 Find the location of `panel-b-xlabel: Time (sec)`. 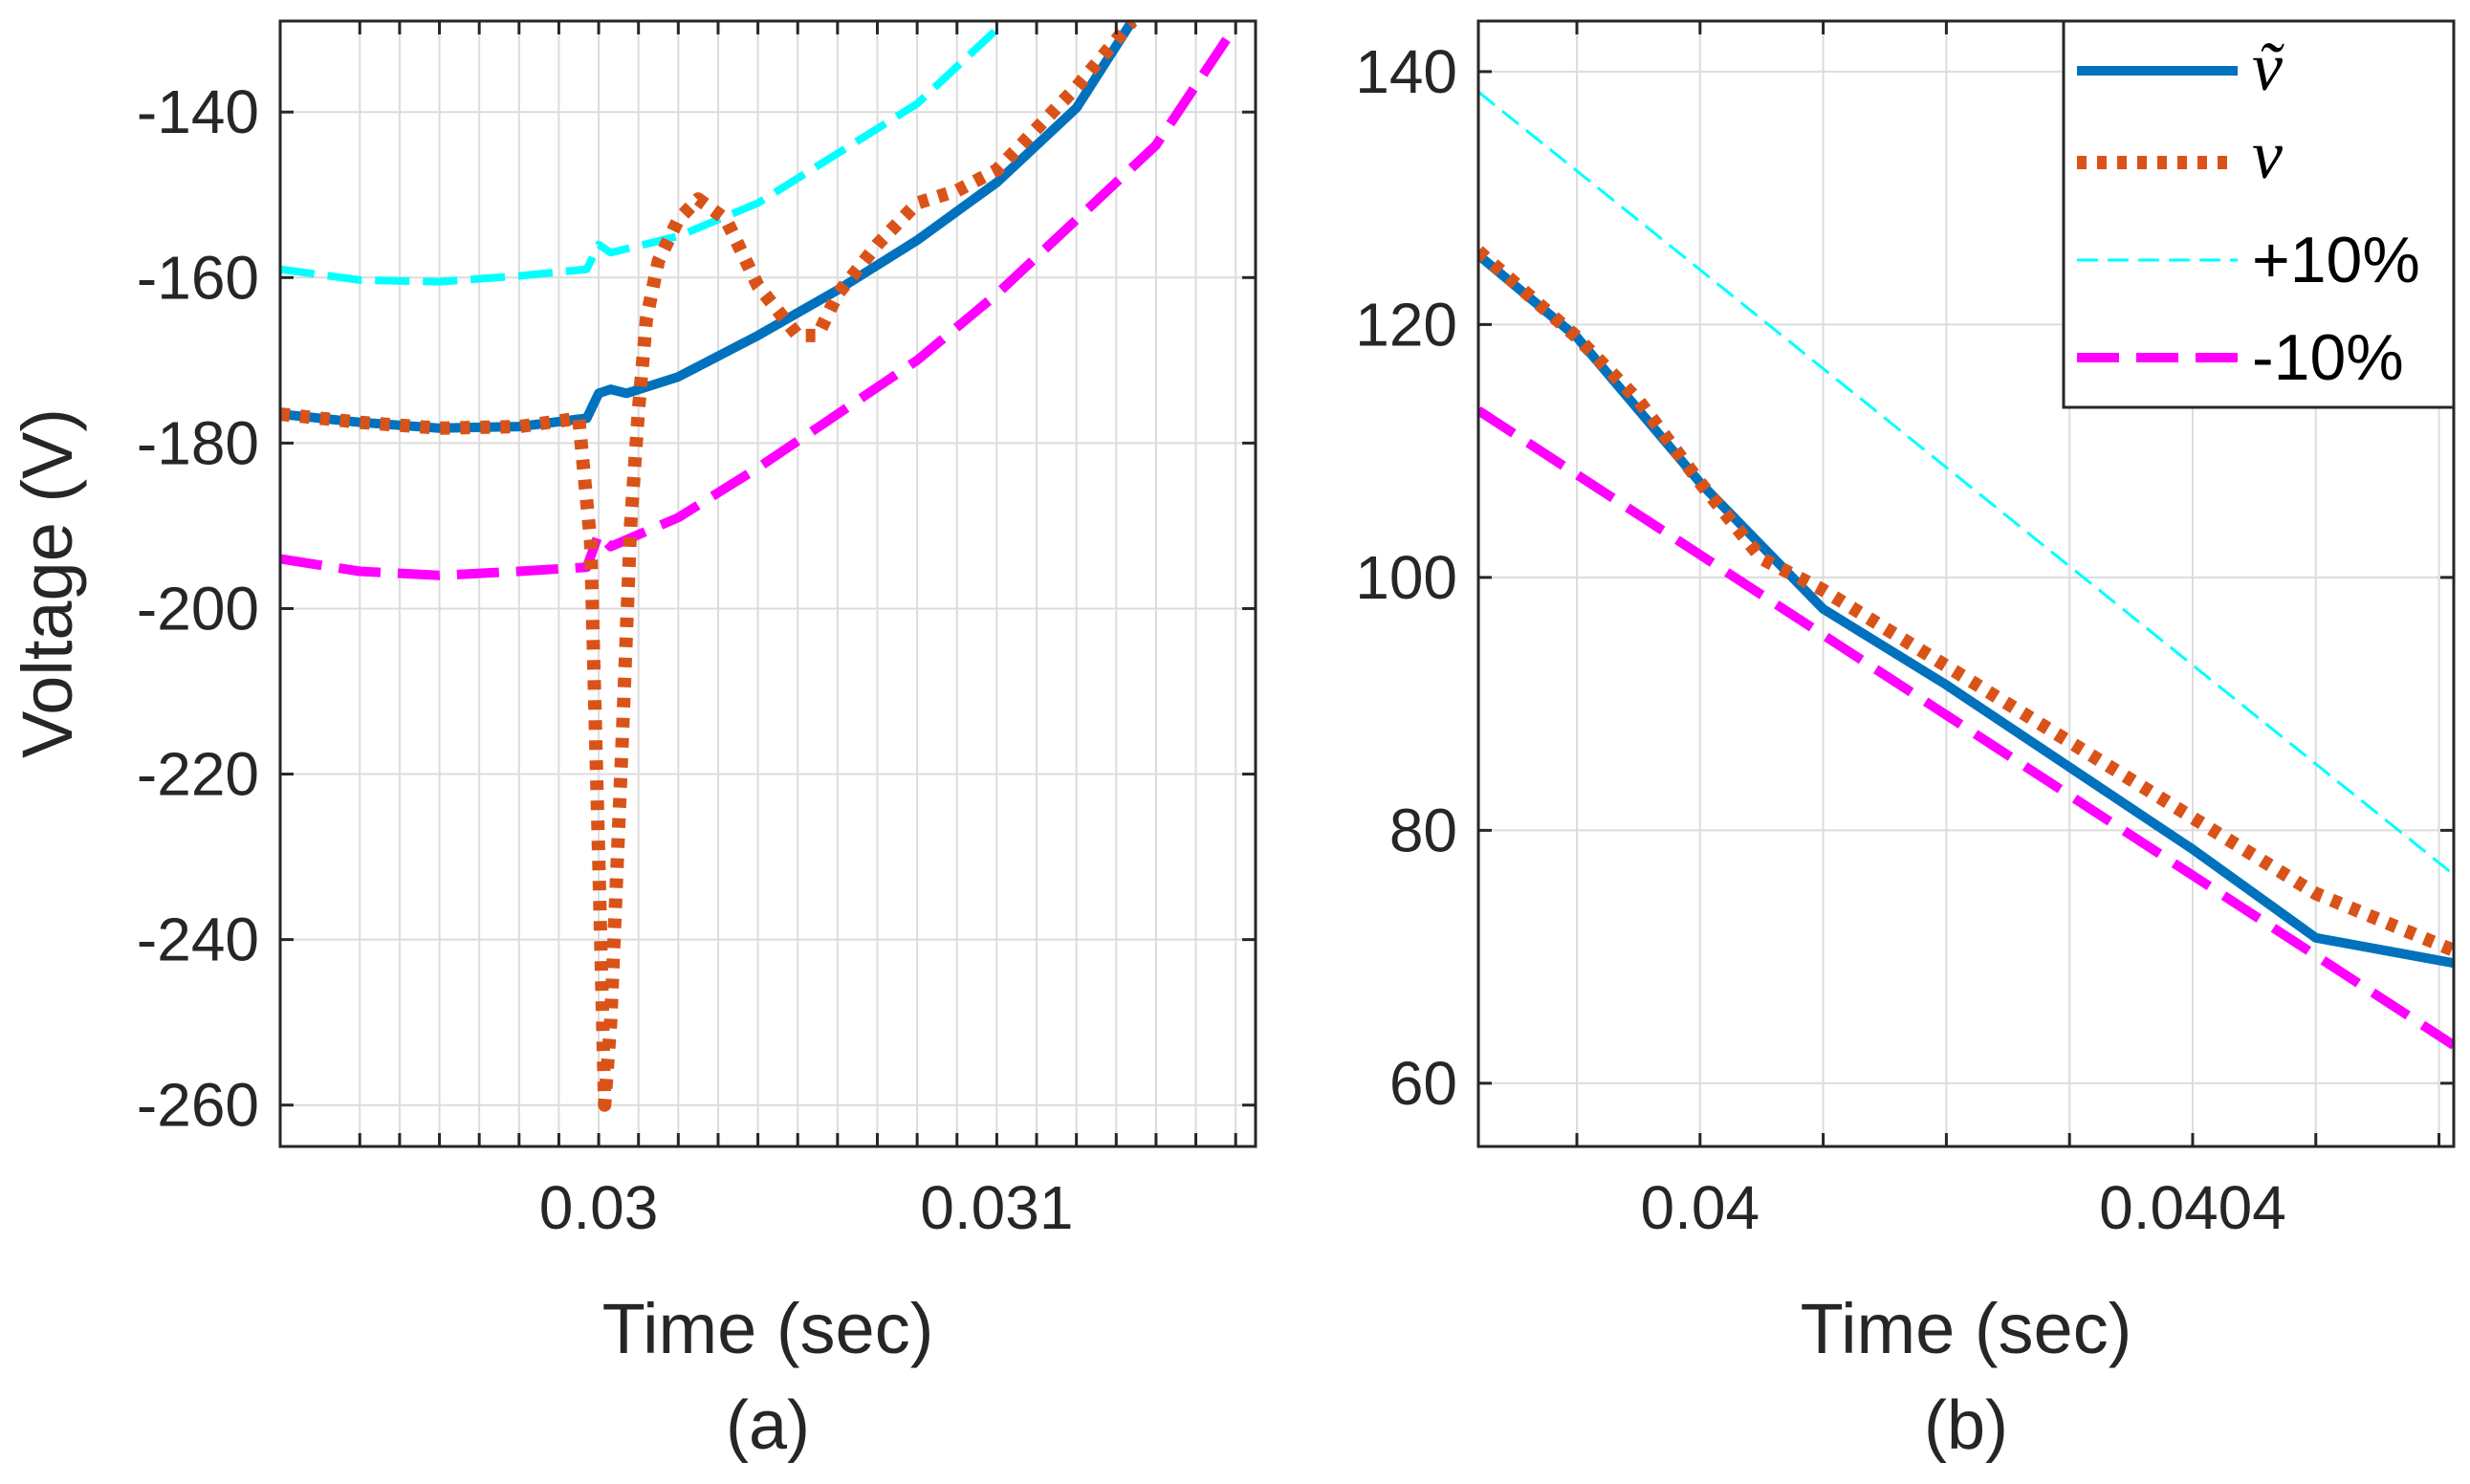

panel-b-xlabel: Time (sec) is located at coordinates (1966, 1328).